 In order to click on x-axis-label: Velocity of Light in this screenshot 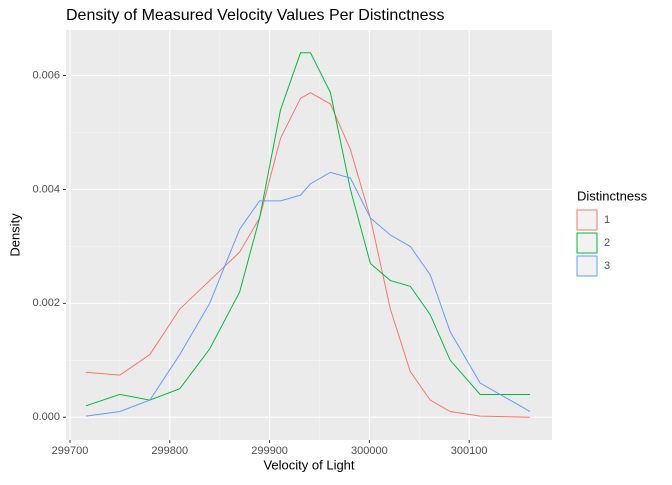, I will do `click(308, 464)`.